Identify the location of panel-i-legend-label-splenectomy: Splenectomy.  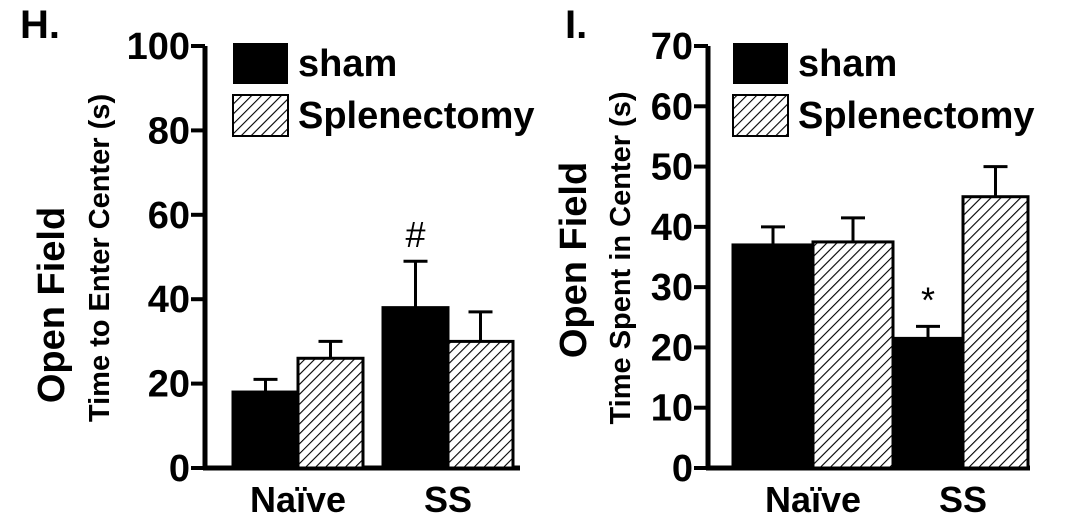
(916, 116).